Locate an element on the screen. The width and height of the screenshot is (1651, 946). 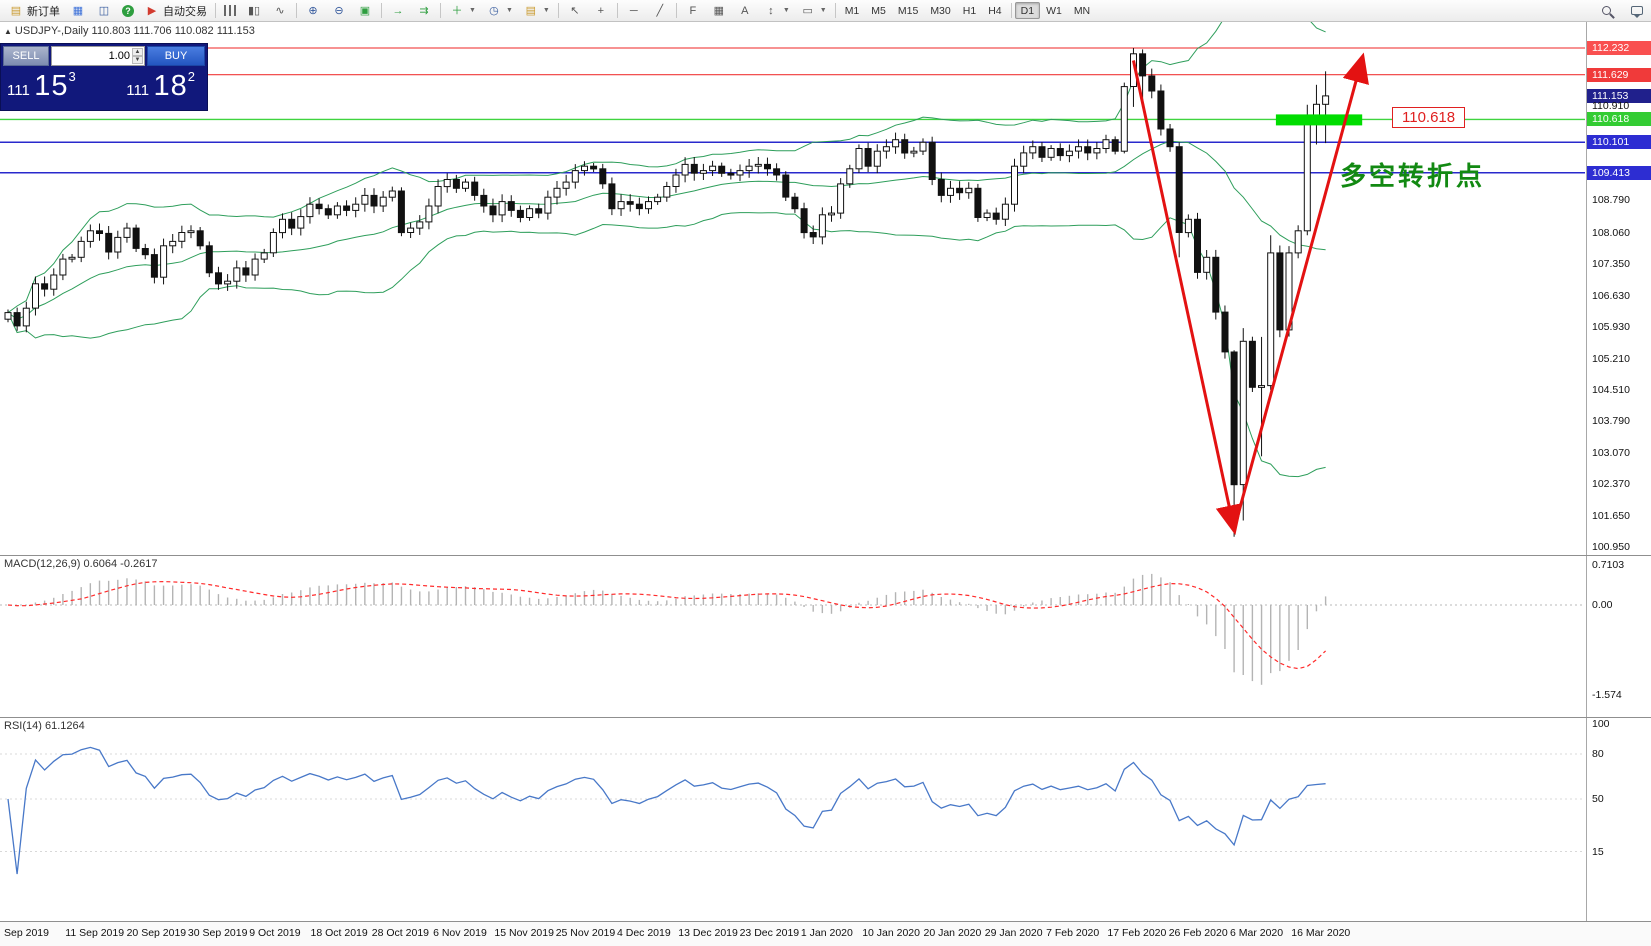
trendline-icon: ╱ is located at coordinates (660, 10).